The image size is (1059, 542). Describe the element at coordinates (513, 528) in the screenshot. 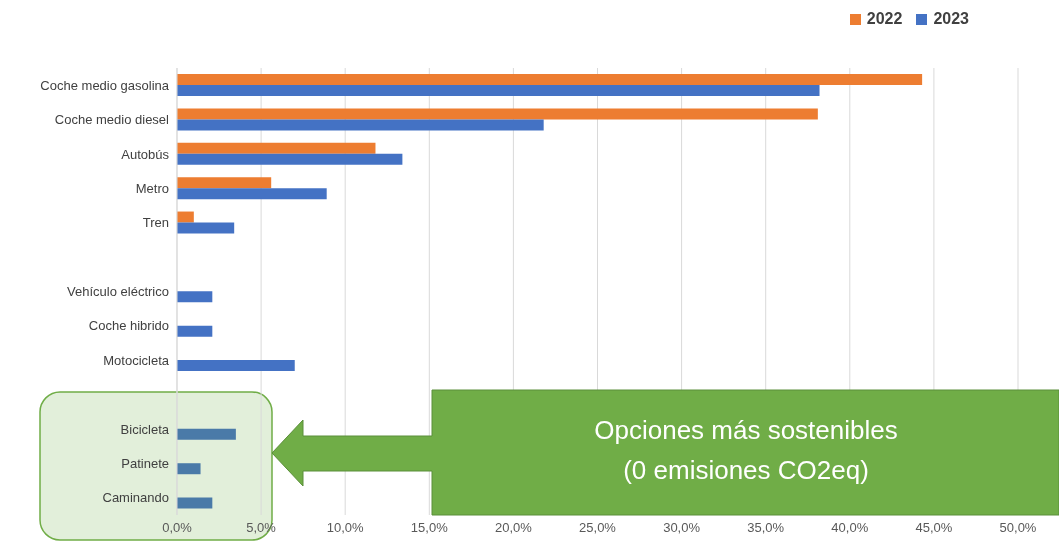

I see `x-tick-label: 20,0%` at that location.